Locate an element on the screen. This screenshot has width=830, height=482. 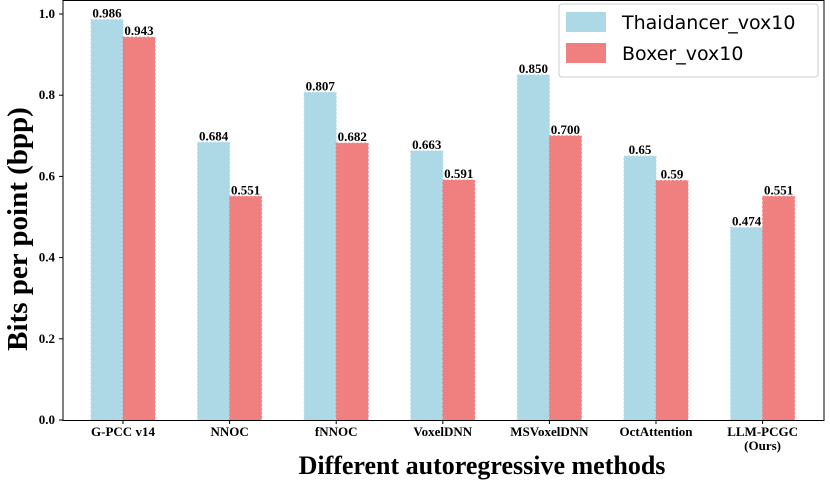
data-label: 0.59 is located at coordinates (672, 173).